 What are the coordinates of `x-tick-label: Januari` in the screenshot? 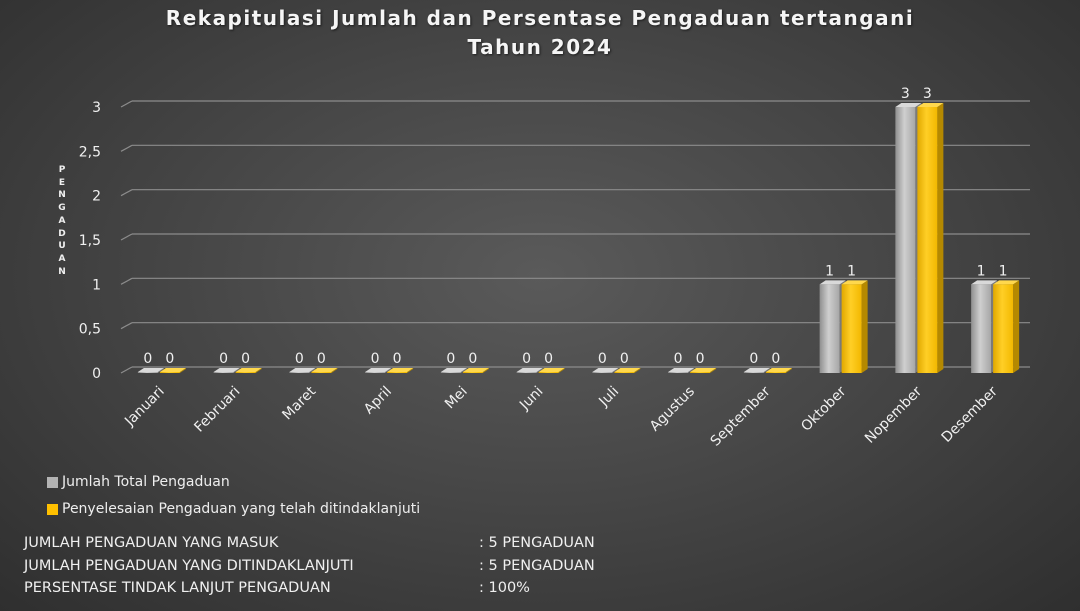 It's located at (144, 407).